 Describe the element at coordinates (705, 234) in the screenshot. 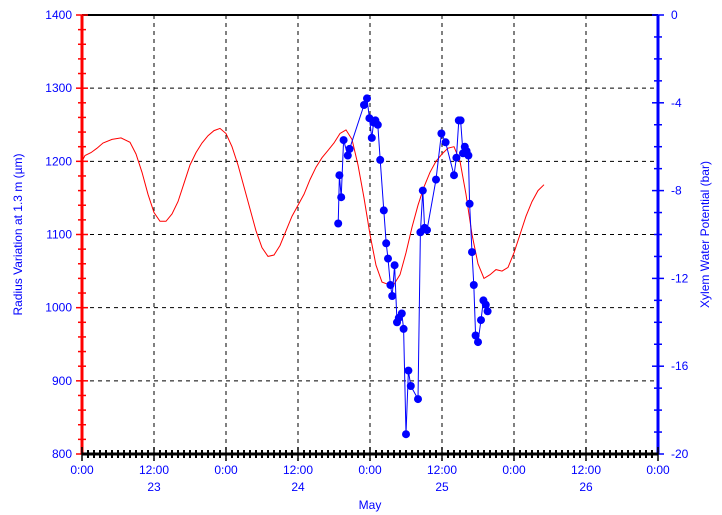

I see `right-axis-title: Xylem Water Potential (bar)` at that location.